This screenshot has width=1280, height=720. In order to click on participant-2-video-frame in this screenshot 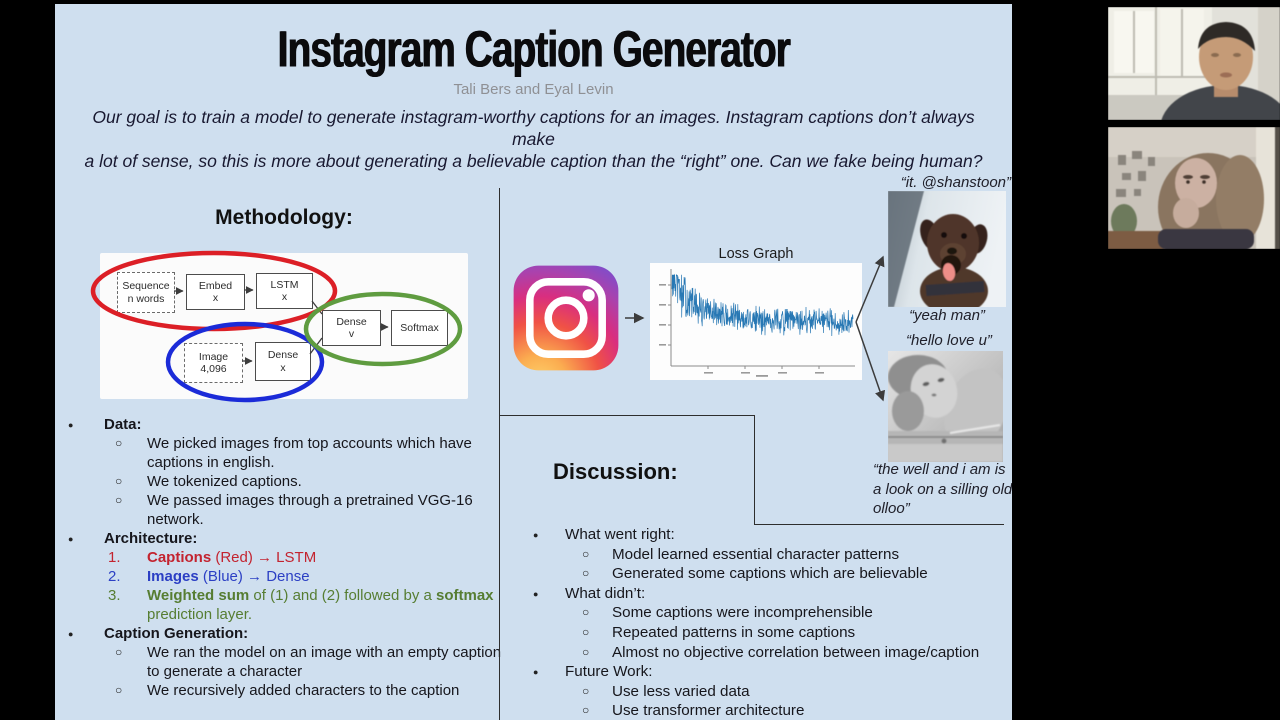, I will do `click(1194, 188)`.